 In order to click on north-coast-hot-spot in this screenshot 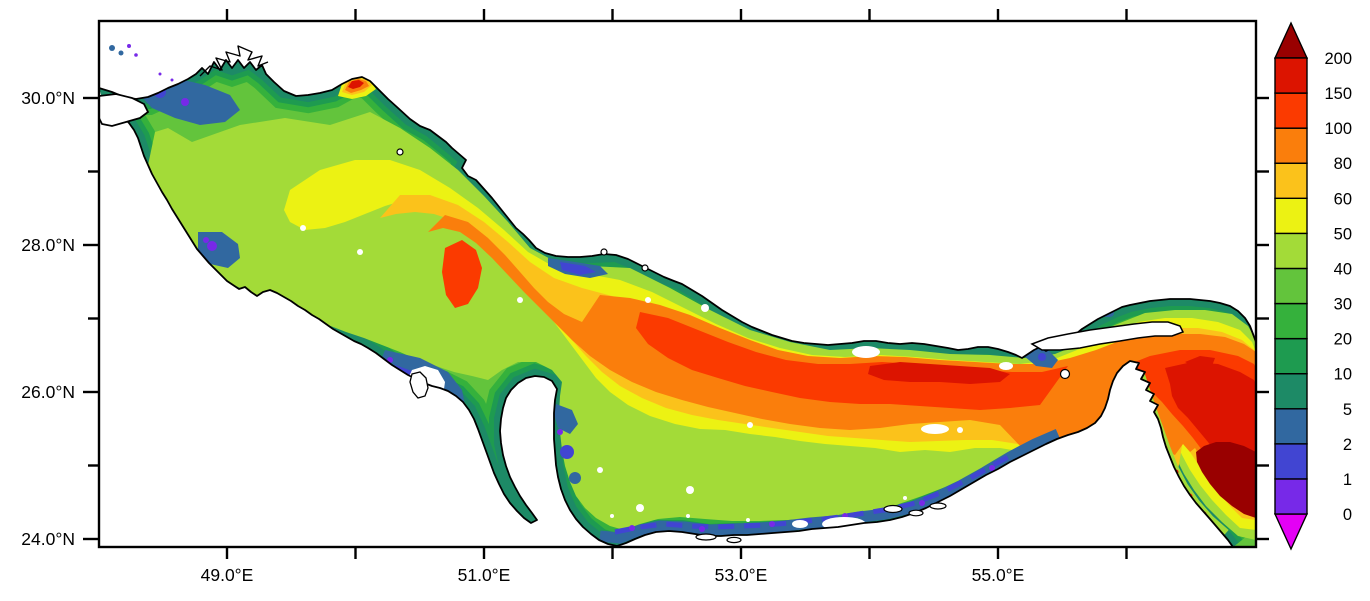, I will do `click(357, 88)`.